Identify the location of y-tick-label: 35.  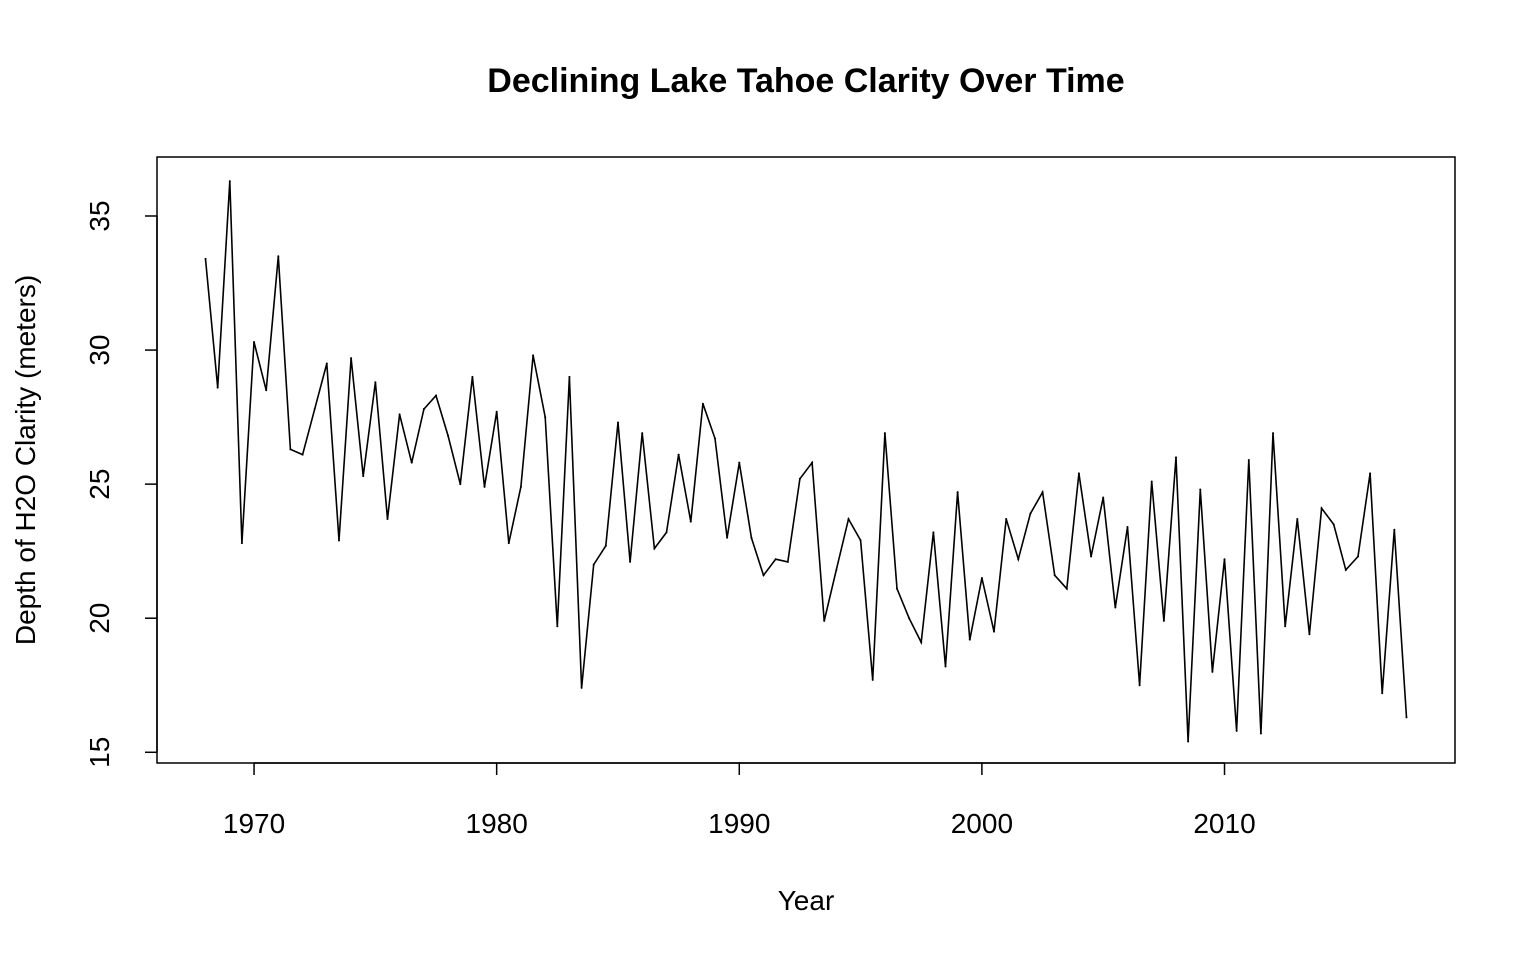
(99, 215).